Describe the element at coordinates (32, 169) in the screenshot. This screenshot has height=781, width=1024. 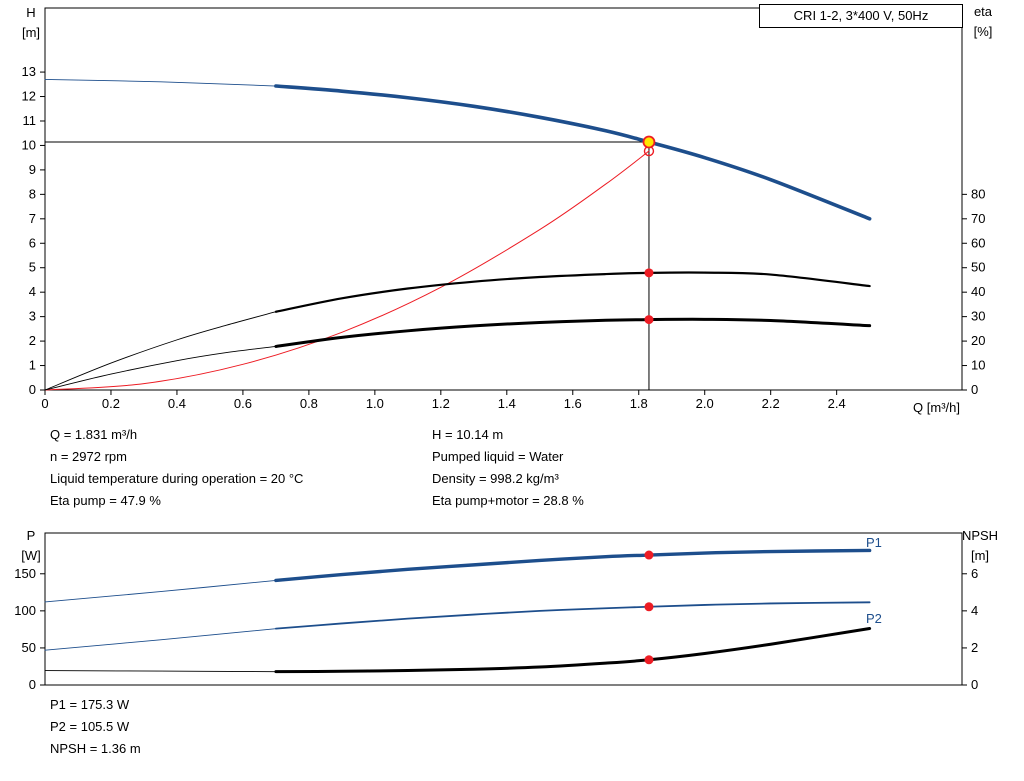
I see `y-left-tick-label: 9` at that location.